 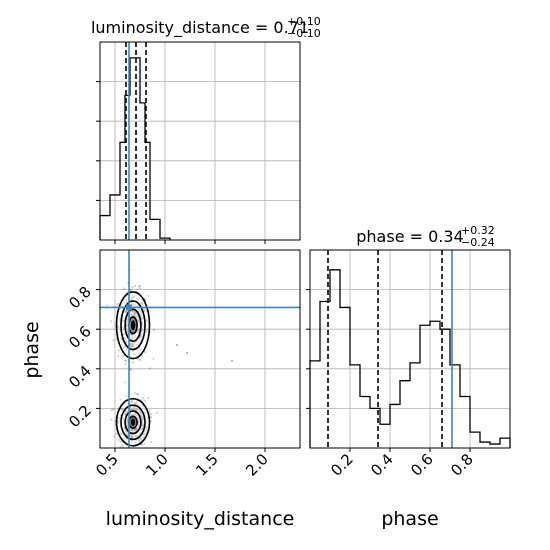 I want to click on title-d-sup: +0.32, so click(x=478, y=230).